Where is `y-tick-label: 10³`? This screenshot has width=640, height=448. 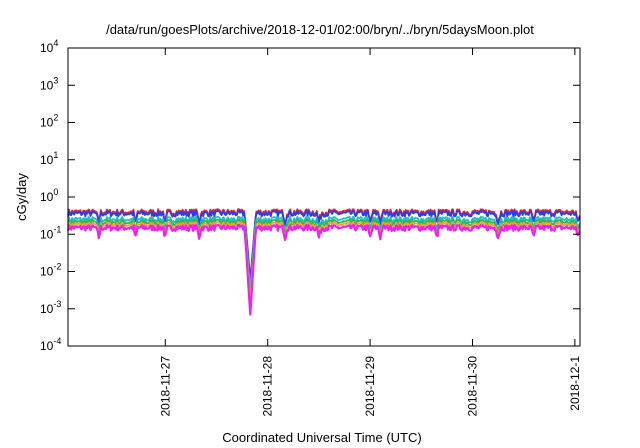
y-tick-label: 10³ is located at coordinates (49, 83).